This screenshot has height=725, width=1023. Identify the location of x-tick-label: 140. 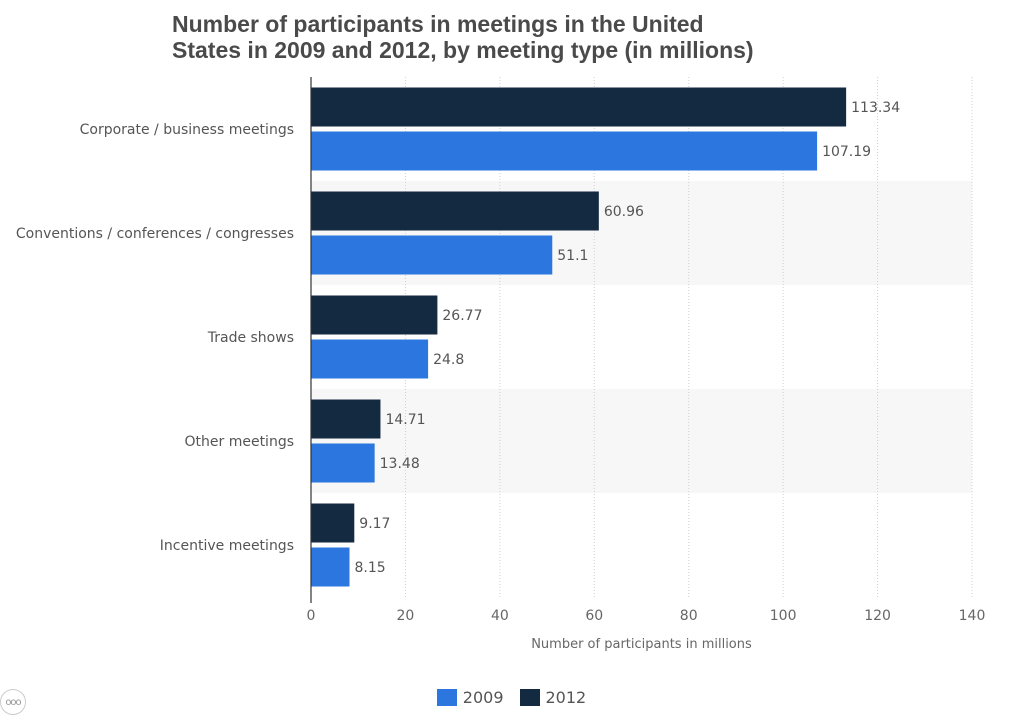
(972, 616).